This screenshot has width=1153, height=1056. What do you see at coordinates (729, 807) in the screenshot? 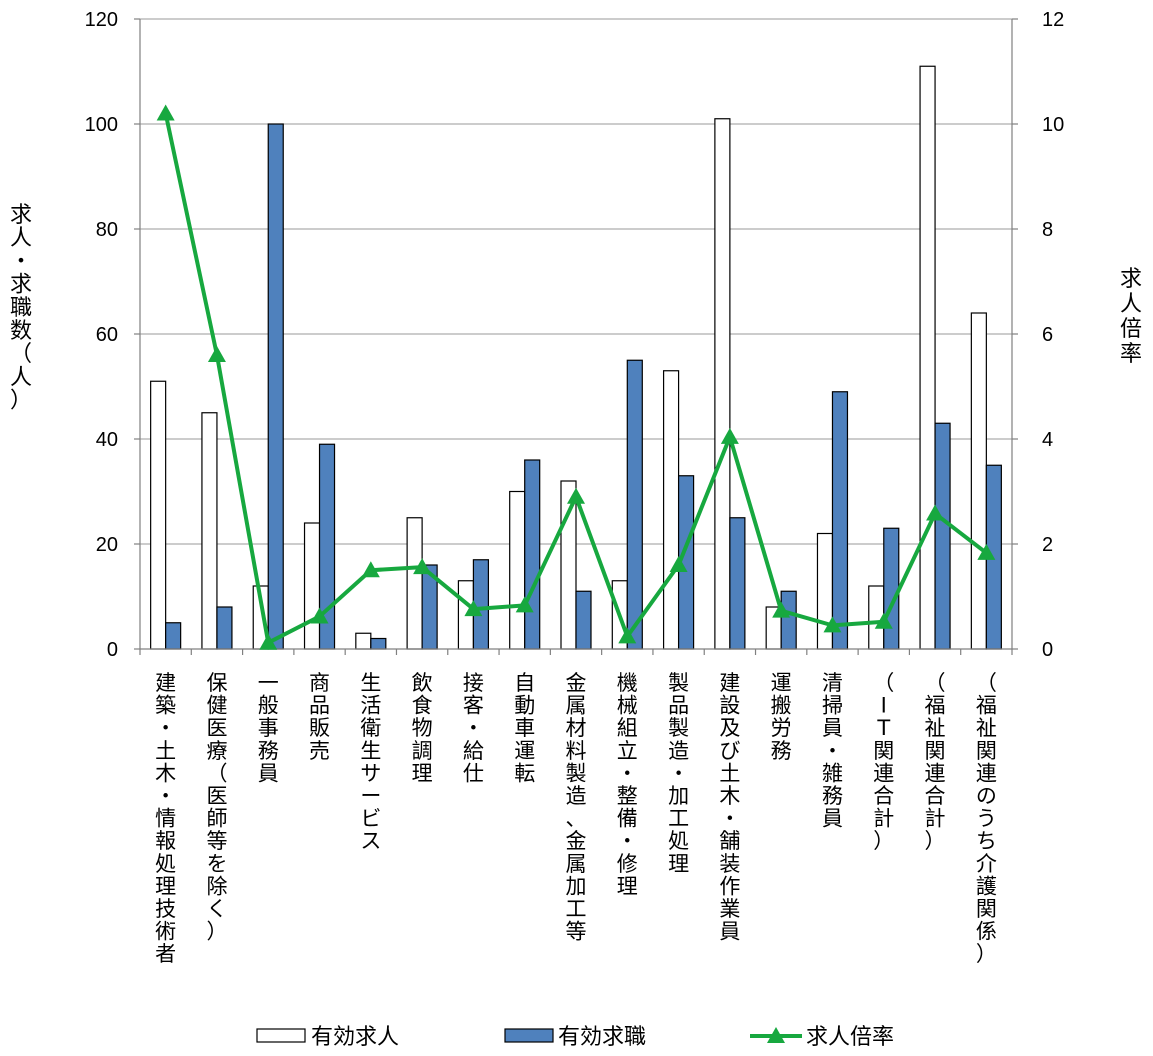
I see `category-label: 建設及び土木・舗装作業員` at bounding box center [729, 807].